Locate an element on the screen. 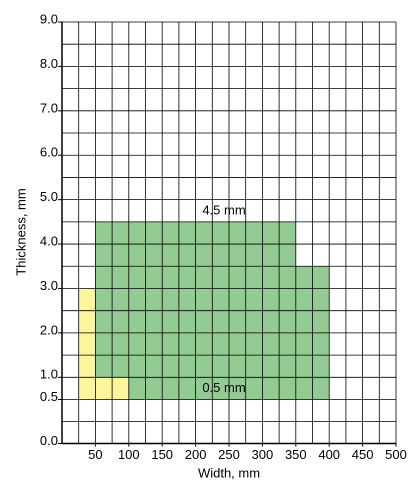  y-tick-label: 1.0 is located at coordinates (49, 374).